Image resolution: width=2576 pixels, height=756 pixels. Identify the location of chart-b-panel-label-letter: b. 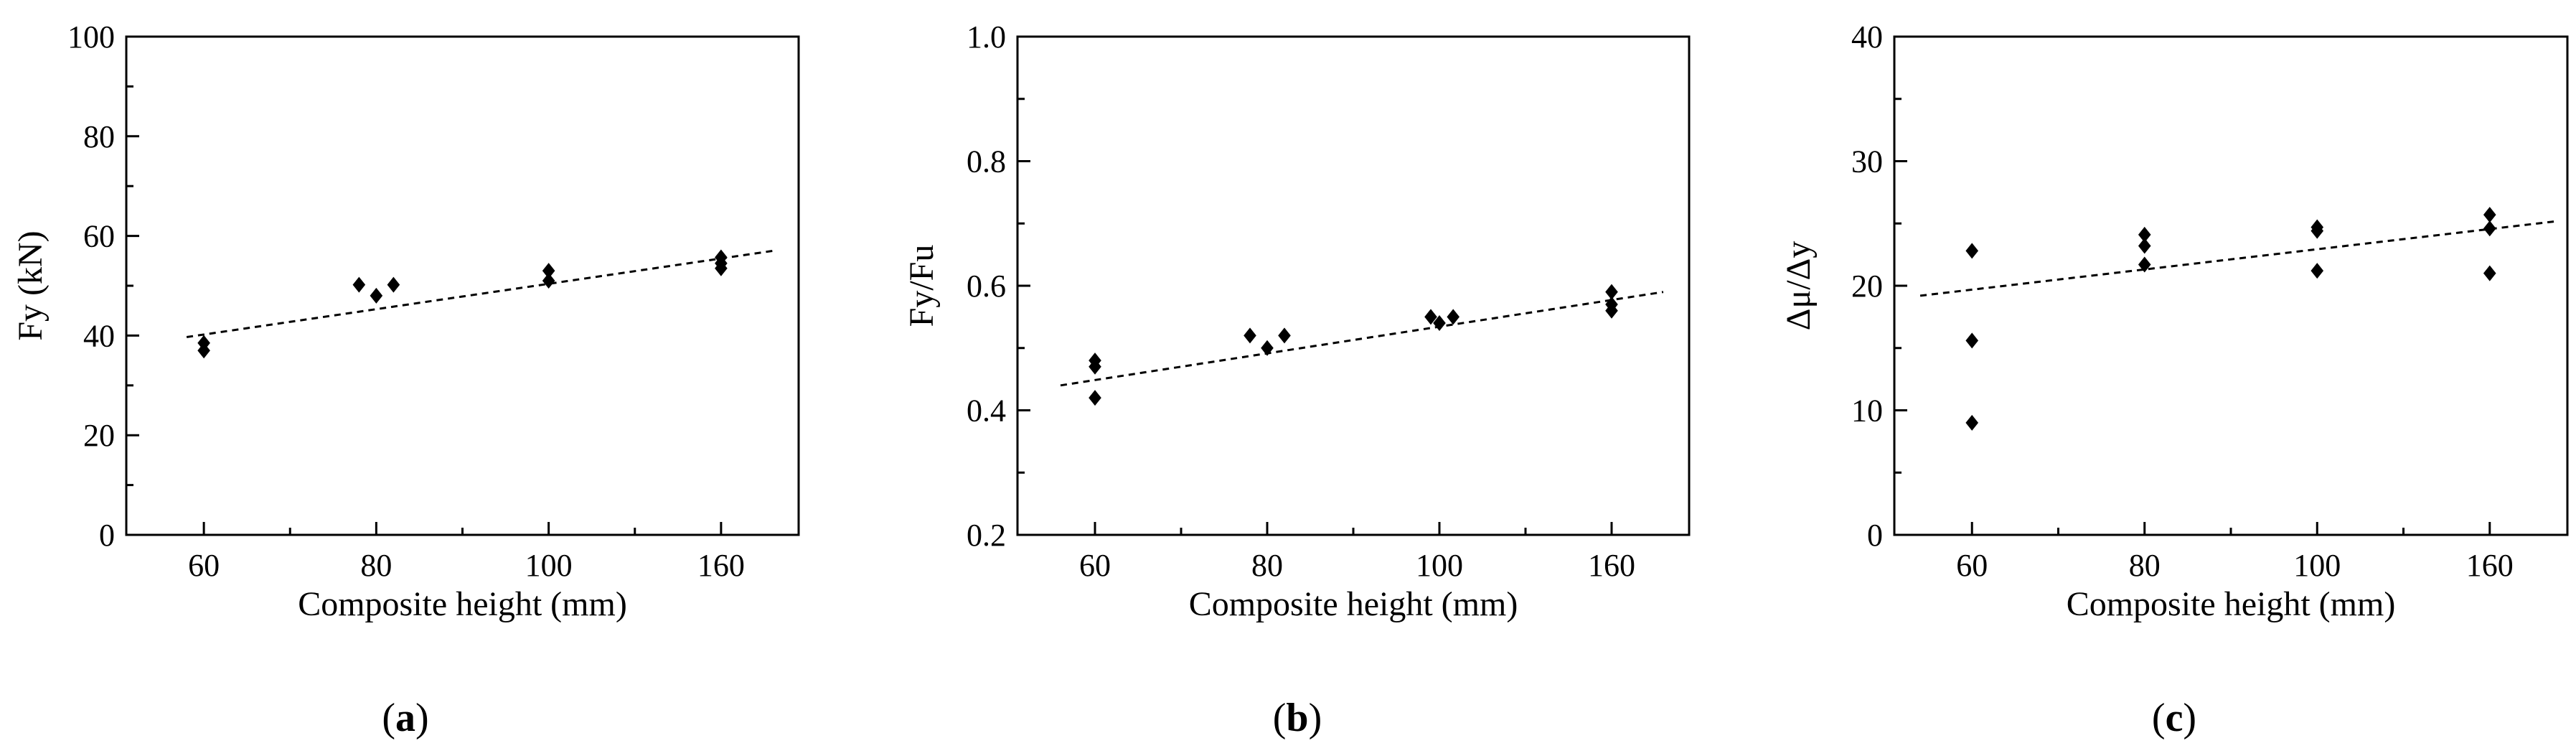
(1297, 718).